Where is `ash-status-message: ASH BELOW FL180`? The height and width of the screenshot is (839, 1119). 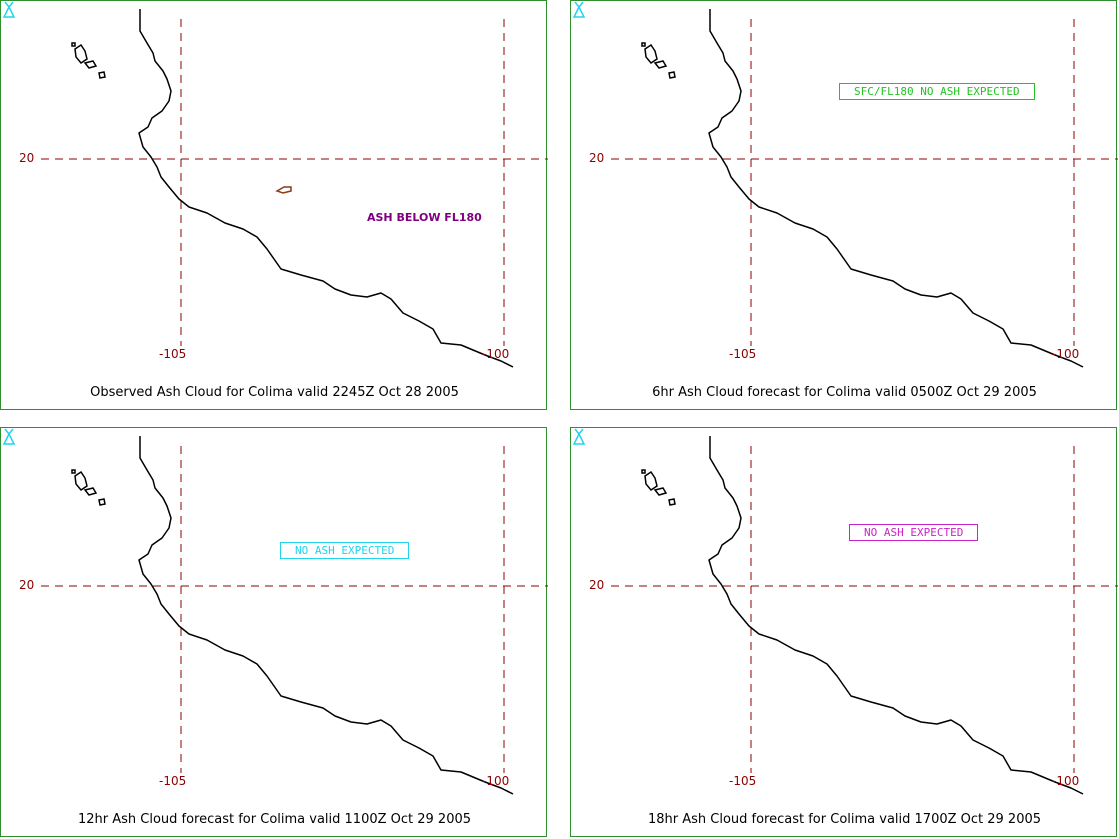
ash-status-message: ASH BELOW FL180 is located at coordinates (424, 217).